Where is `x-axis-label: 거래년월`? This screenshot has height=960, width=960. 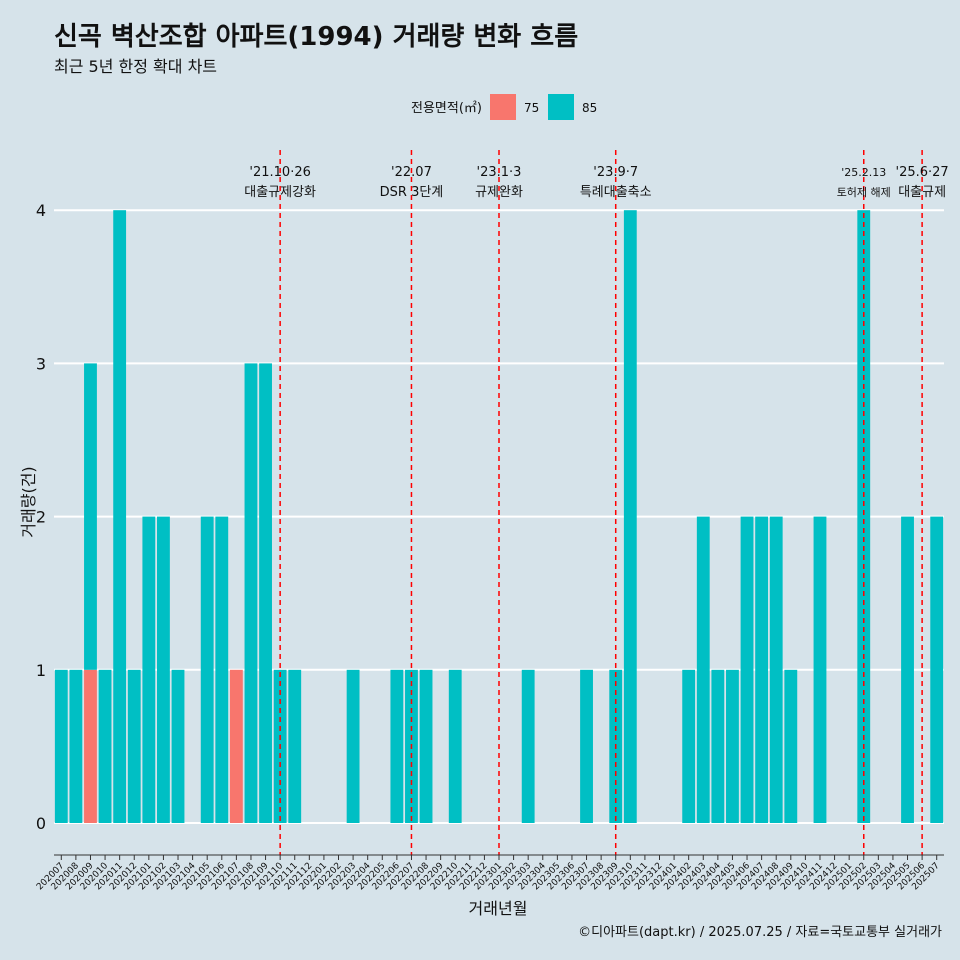 x-axis-label: 거래년월 is located at coordinates (498, 908).